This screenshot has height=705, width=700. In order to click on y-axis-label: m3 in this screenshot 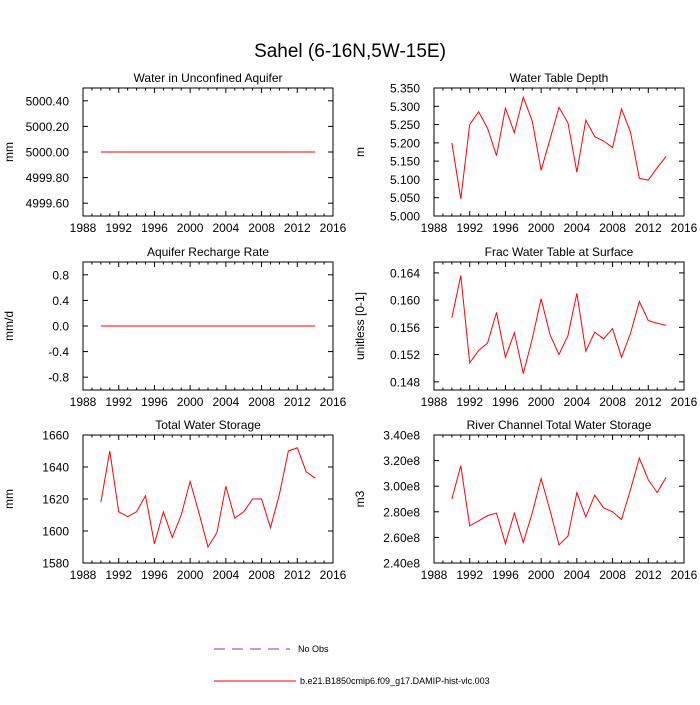, I will do `click(360, 498)`.